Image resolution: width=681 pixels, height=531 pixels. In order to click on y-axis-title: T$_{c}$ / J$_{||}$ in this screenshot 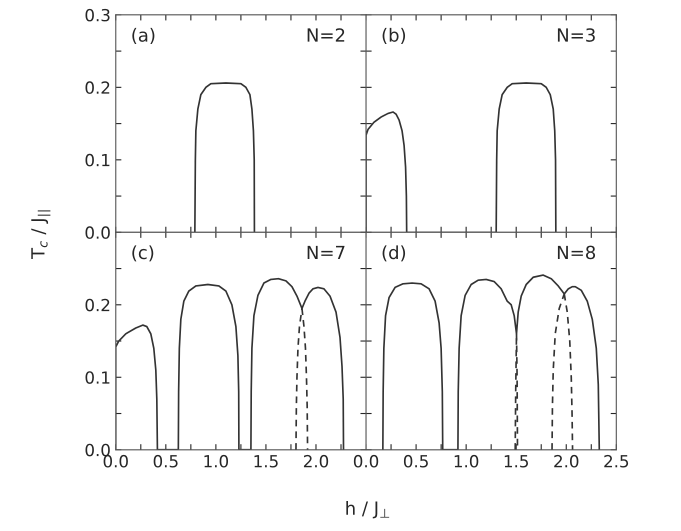, I will do `click(40, 235)`.